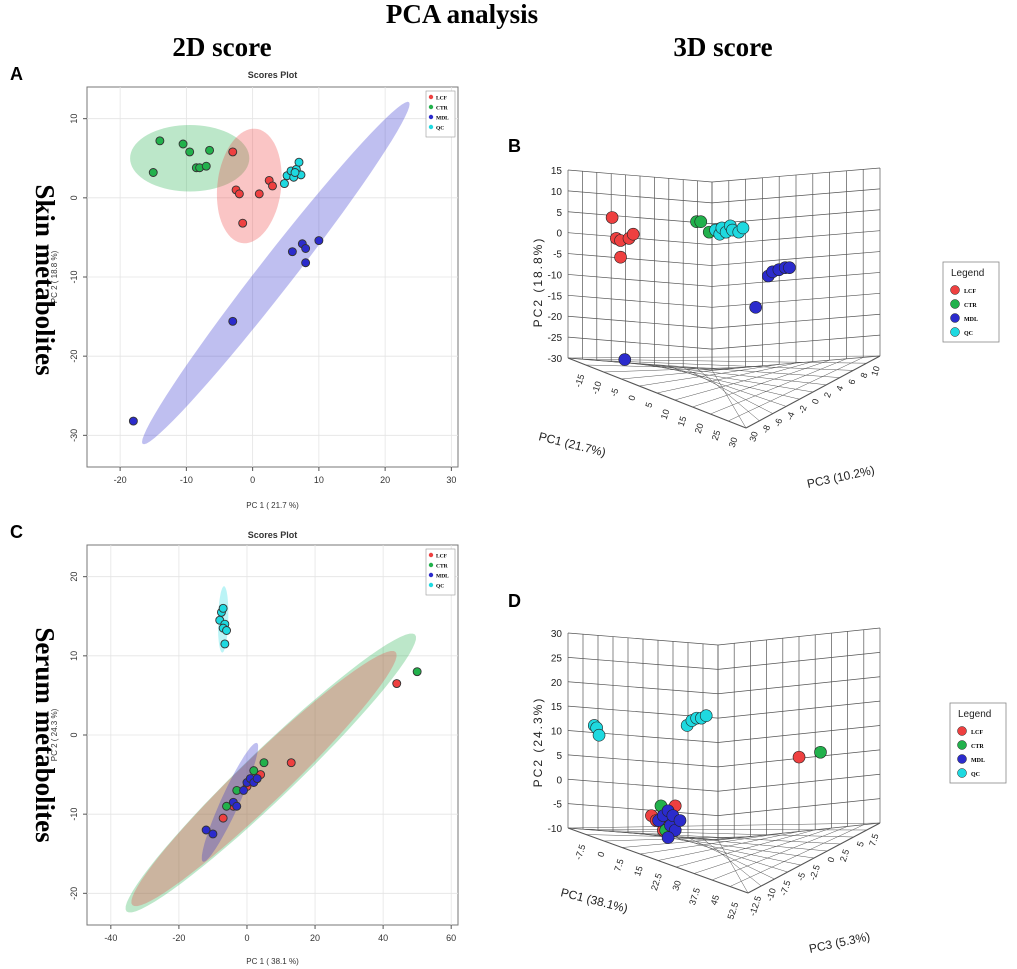 The width and height of the screenshot is (1017, 969). Describe the element at coordinates (385, 480) in the screenshot. I see `x-tick-label: 20` at that location.